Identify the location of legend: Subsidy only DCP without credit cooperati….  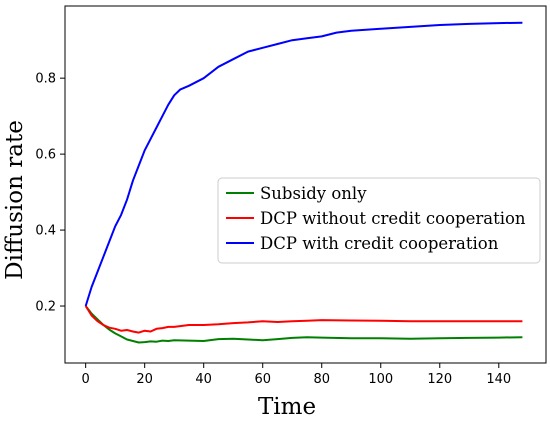
(379, 220).